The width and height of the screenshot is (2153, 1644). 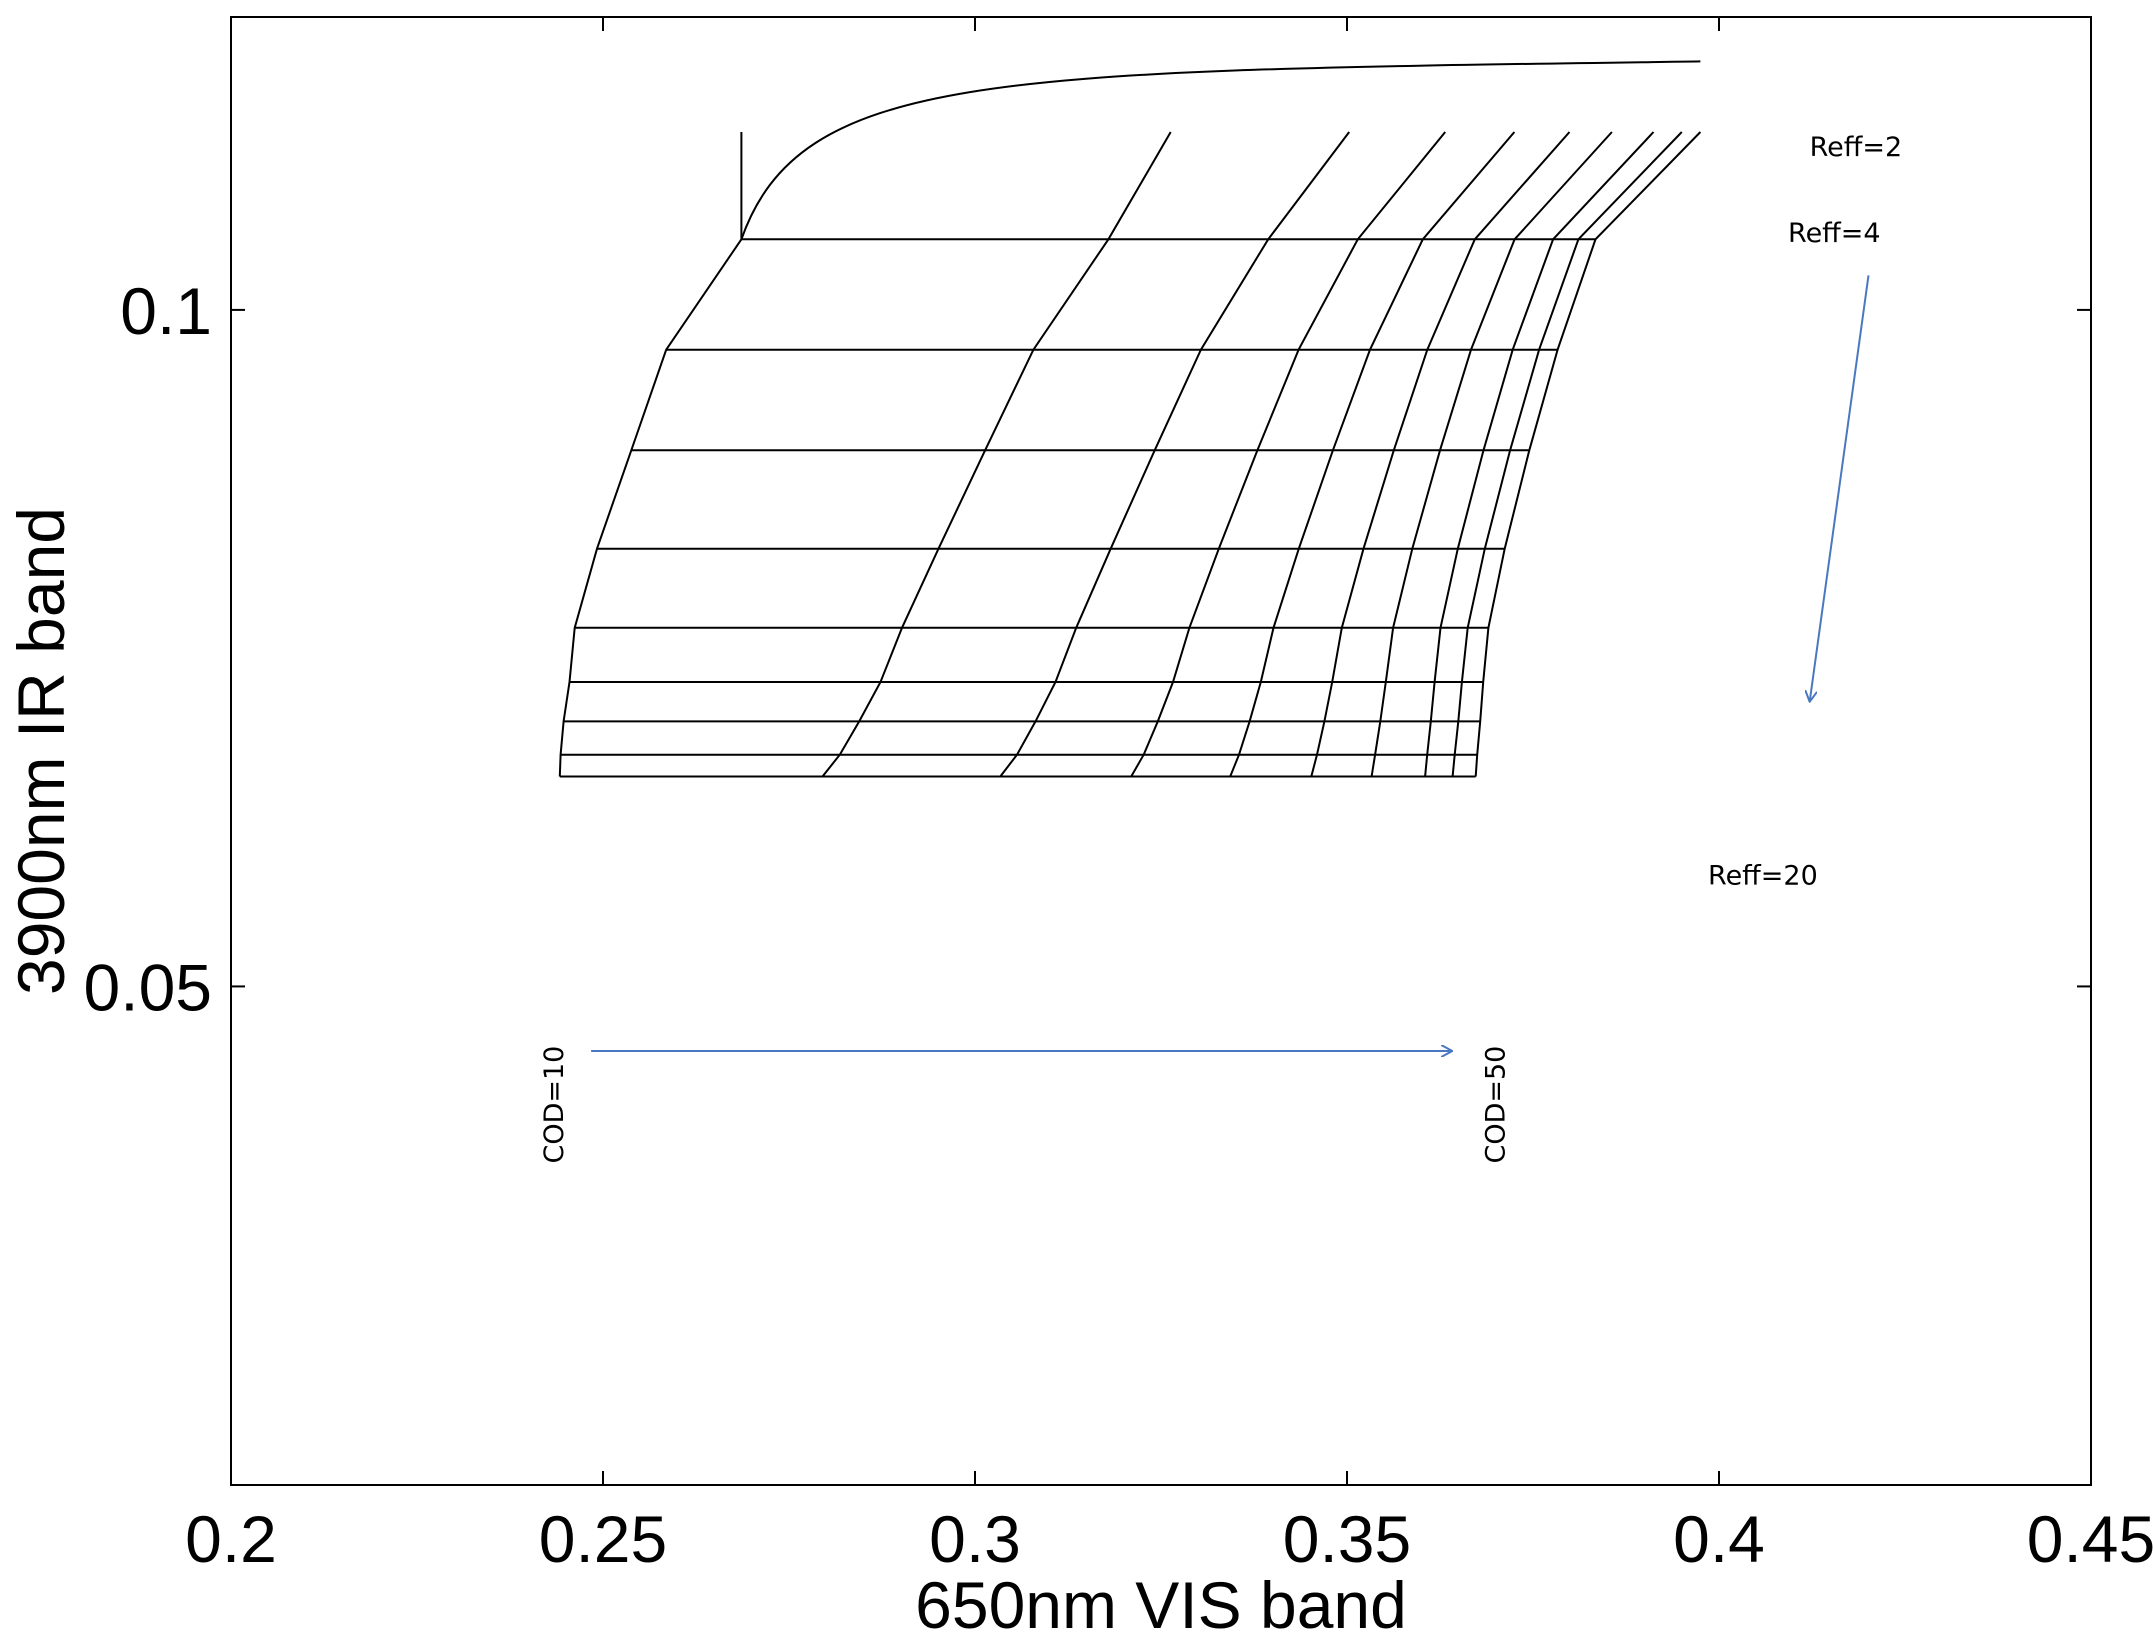 I want to click on y-tick-label: 0.1, so click(x=166, y=311).